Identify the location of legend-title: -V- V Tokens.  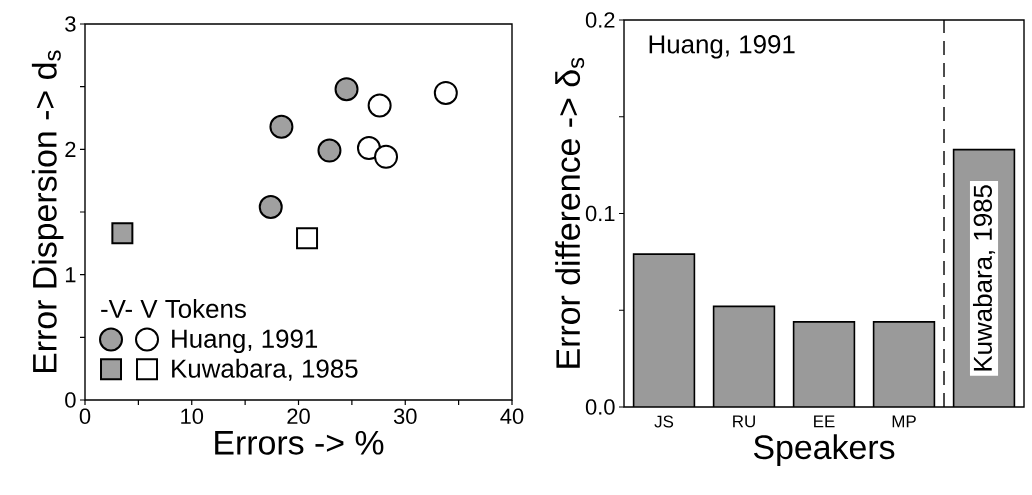
(173, 309).